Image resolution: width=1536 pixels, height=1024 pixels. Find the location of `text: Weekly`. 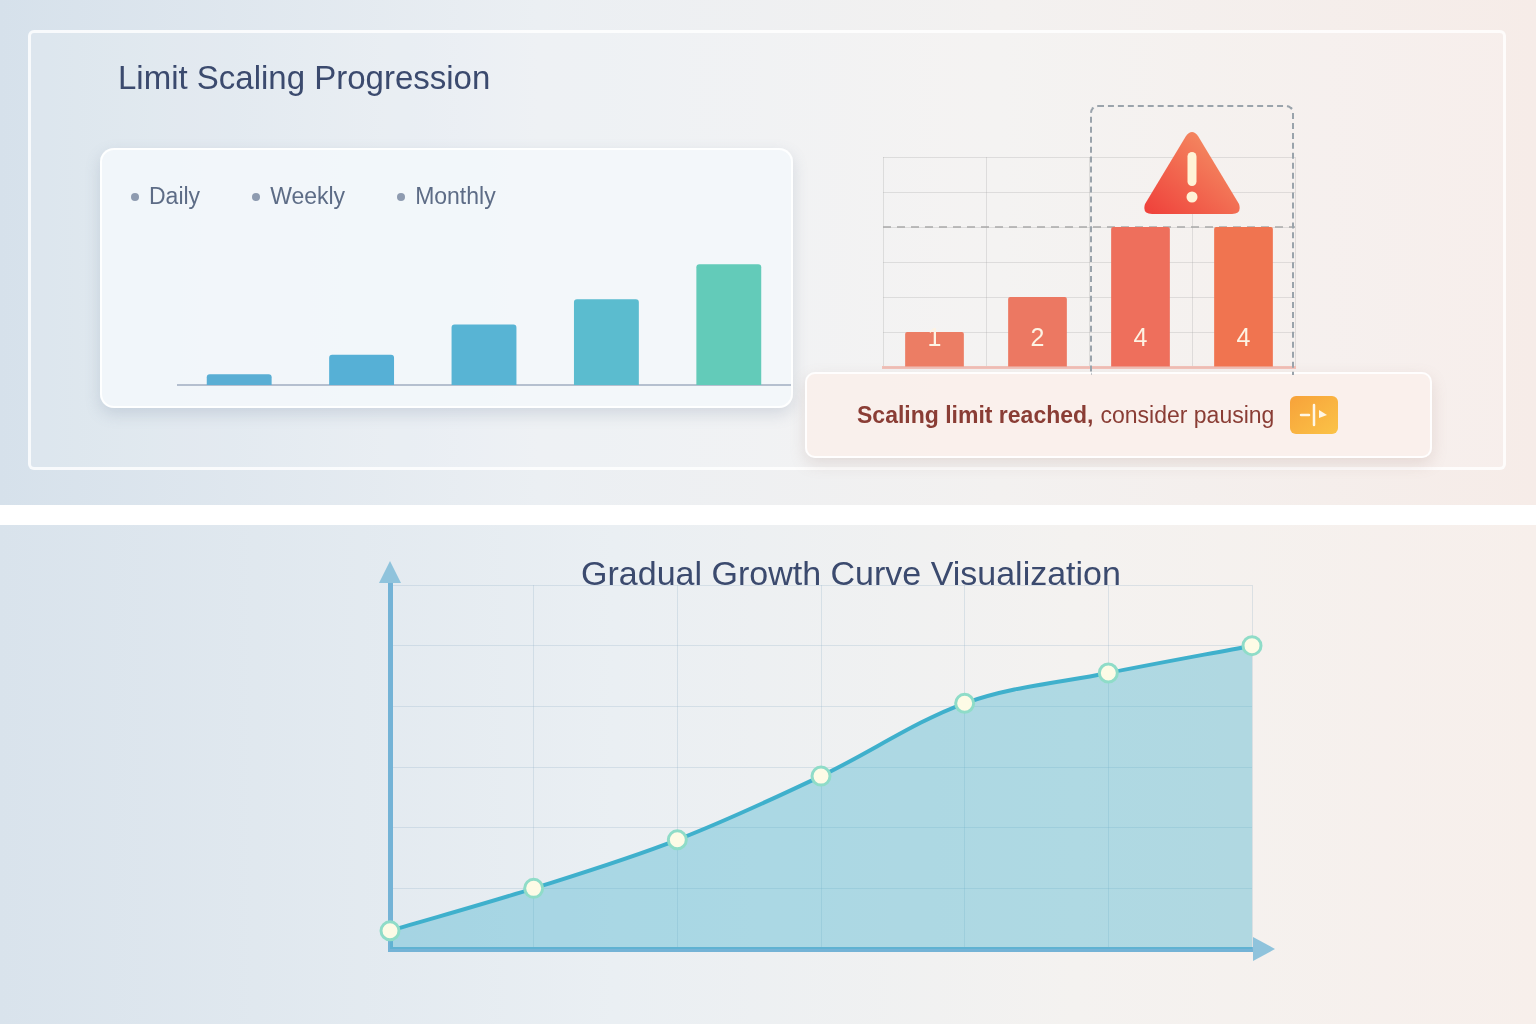

text: Weekly is located at coordinates (308, 196).